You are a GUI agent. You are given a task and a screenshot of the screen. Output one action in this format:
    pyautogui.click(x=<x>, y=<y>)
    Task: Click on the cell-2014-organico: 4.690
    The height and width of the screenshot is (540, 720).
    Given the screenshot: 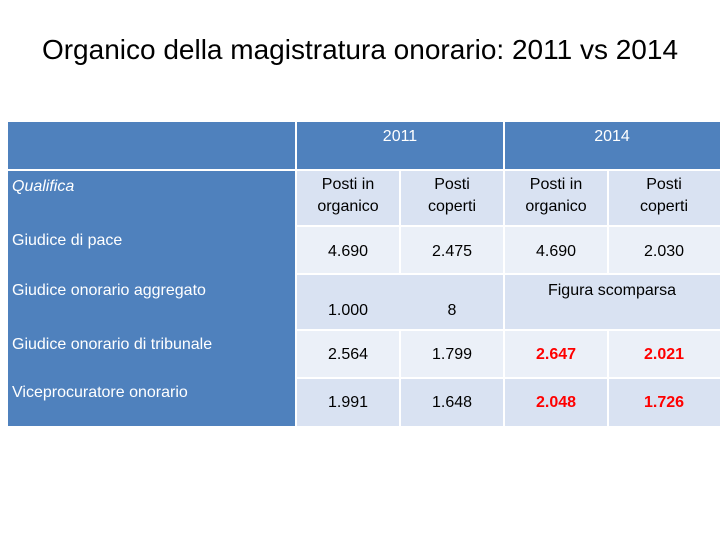 What is the action you would take?
    pyautogui.click(x=556, y=250)
    